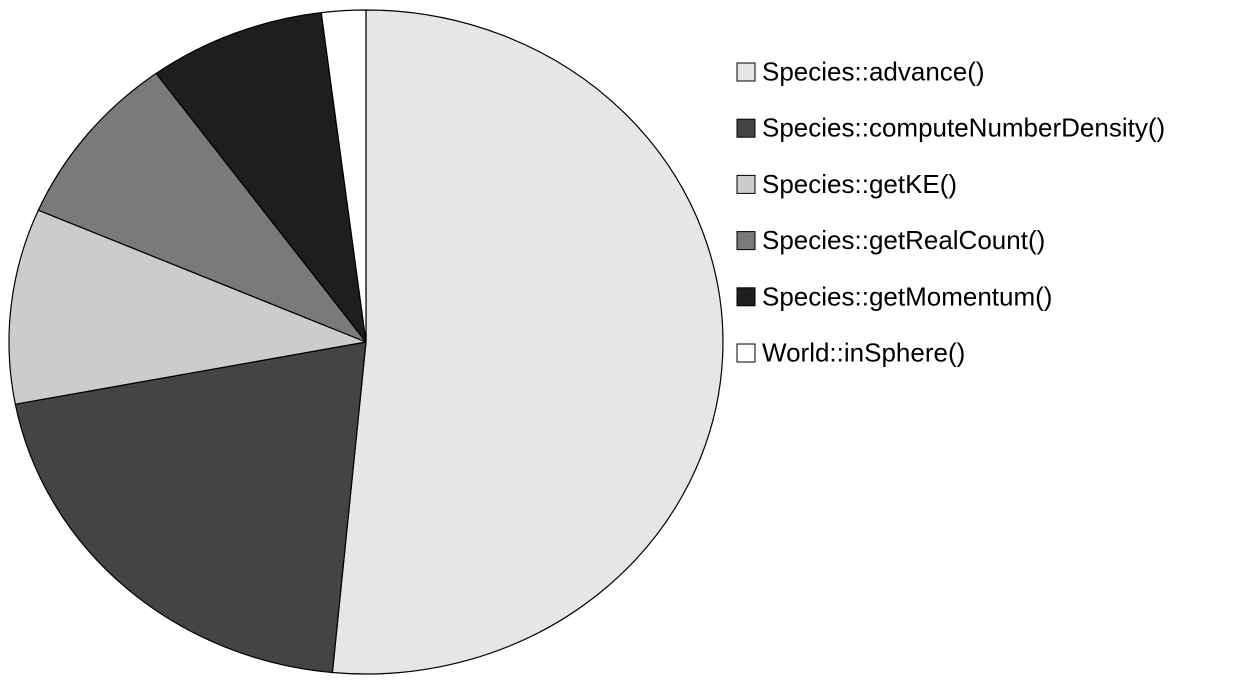 This screenshot has height=684, width=1250. Describe the element at coordinates (907, 296) in the screenshot. I see `legend-label-5: Species::getMomentum()` at that location.